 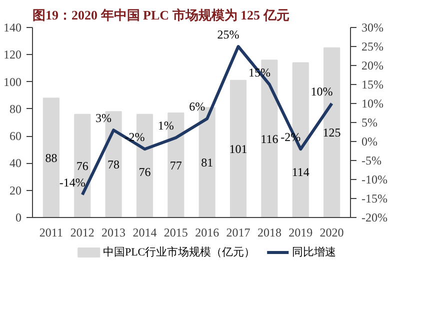 I want to click on y-tick-label: 100, so click(x=13, y=81).